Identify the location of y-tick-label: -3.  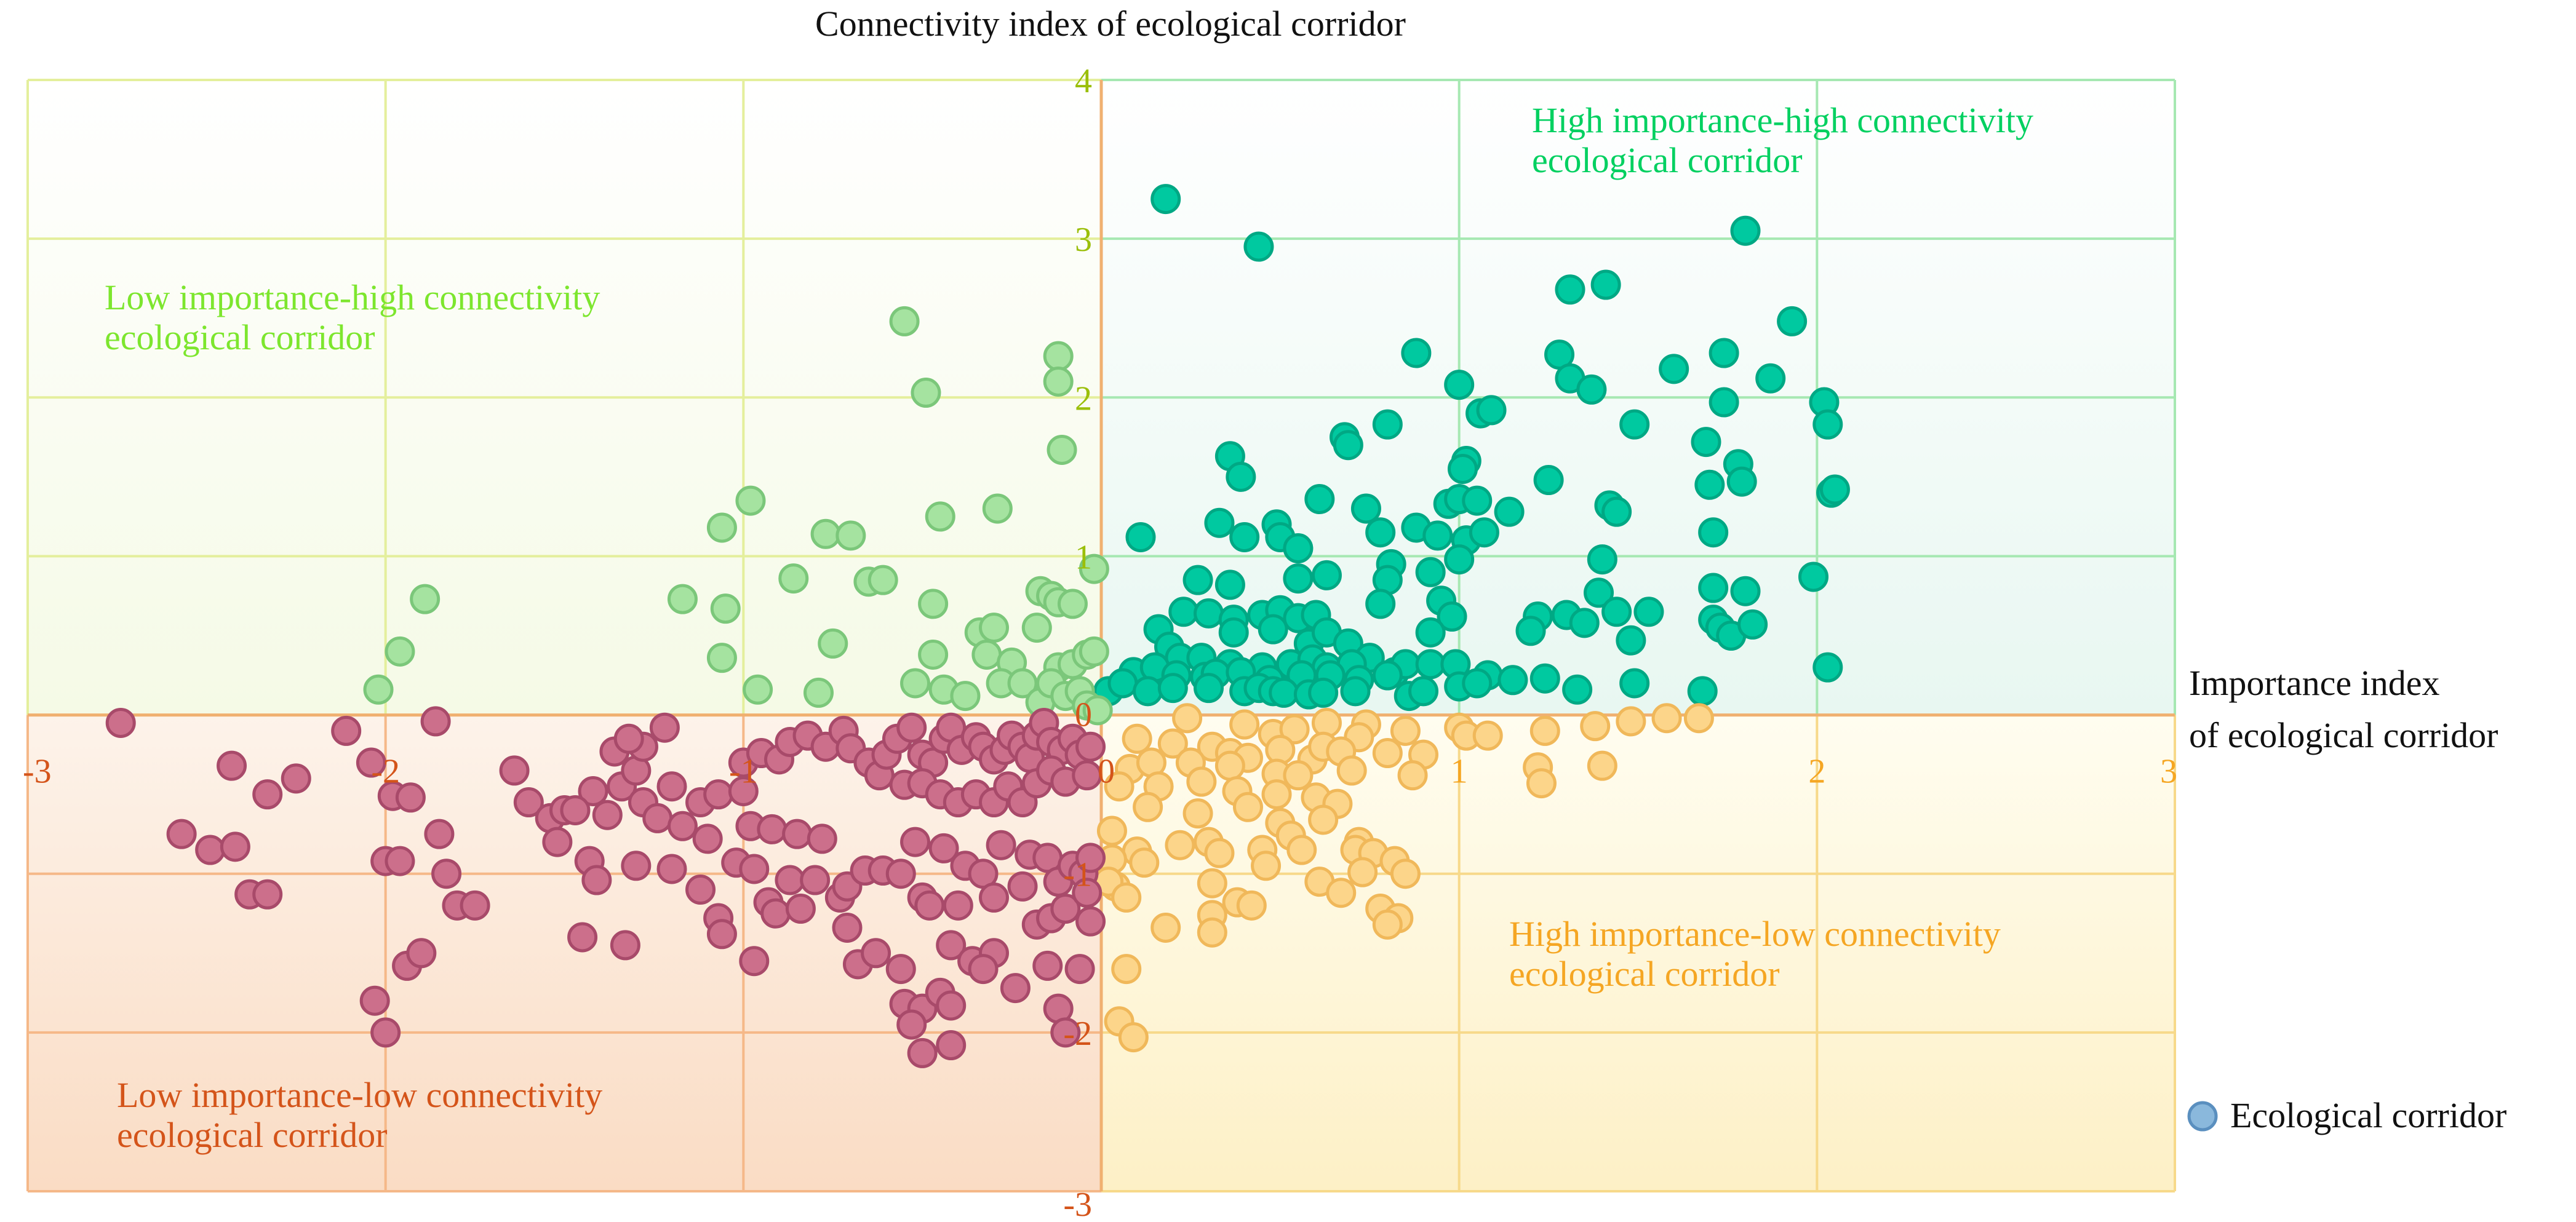
(1077, 1204).